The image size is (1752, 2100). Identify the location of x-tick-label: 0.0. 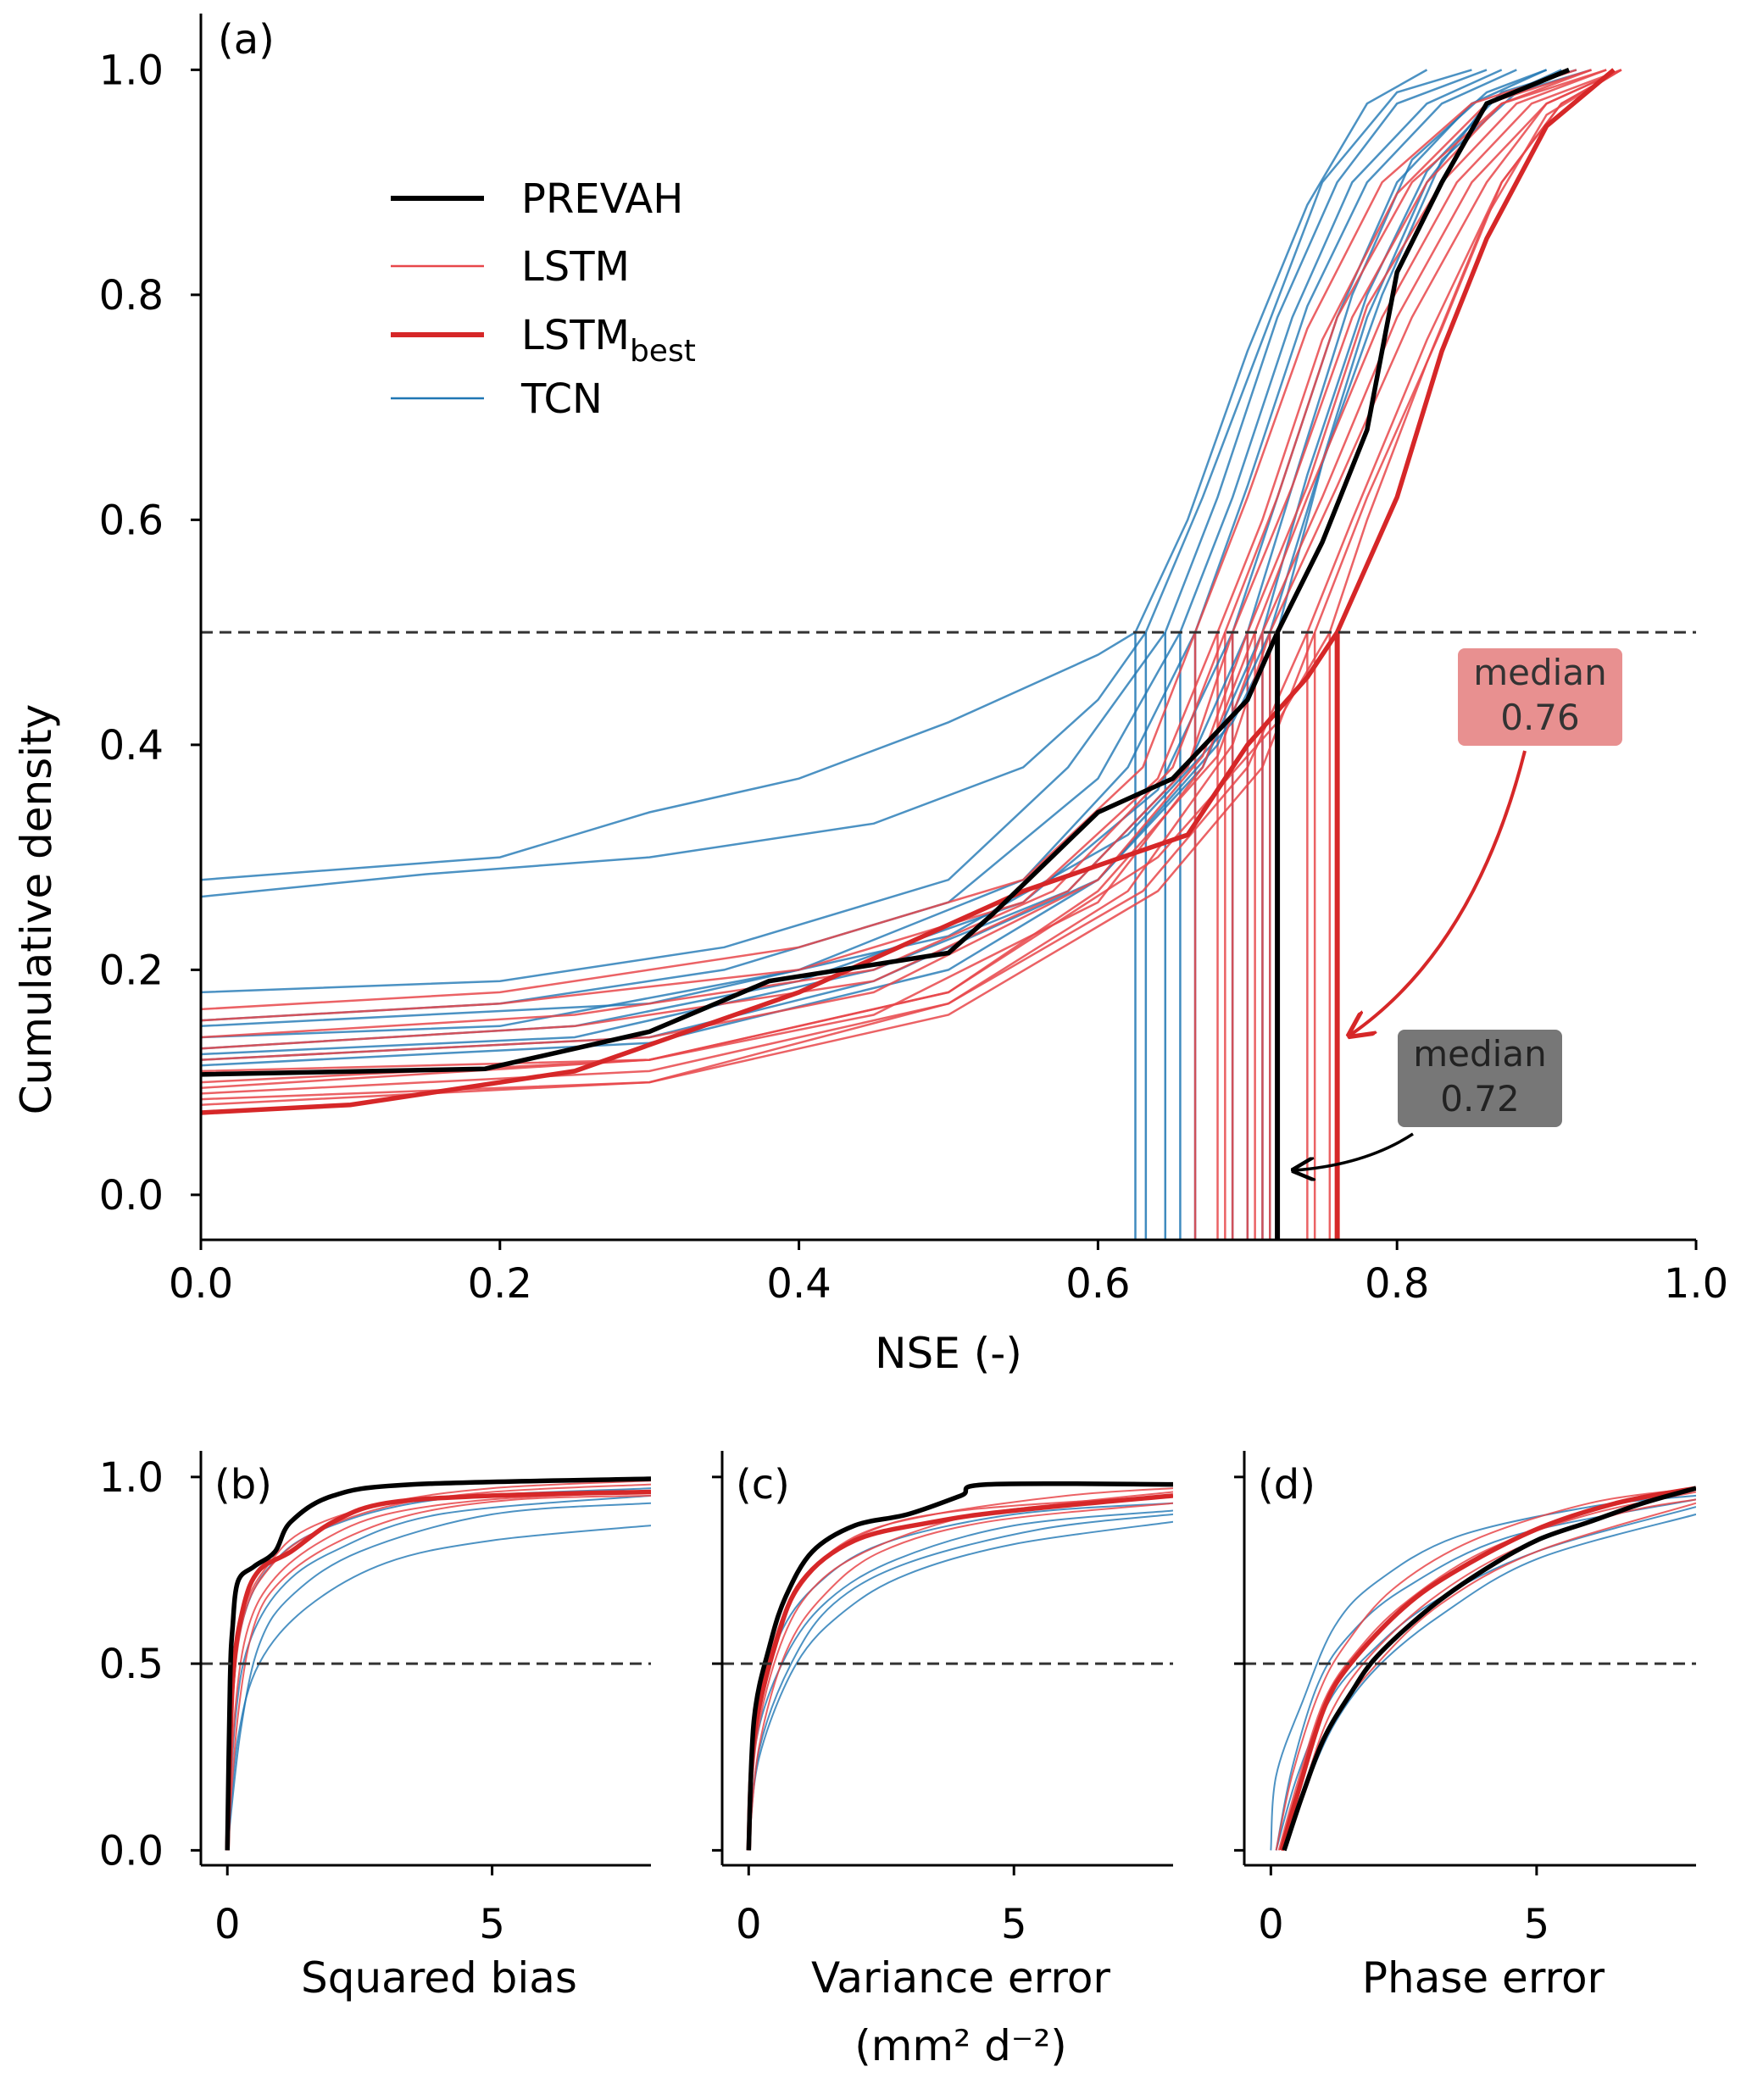
(201, 1284).